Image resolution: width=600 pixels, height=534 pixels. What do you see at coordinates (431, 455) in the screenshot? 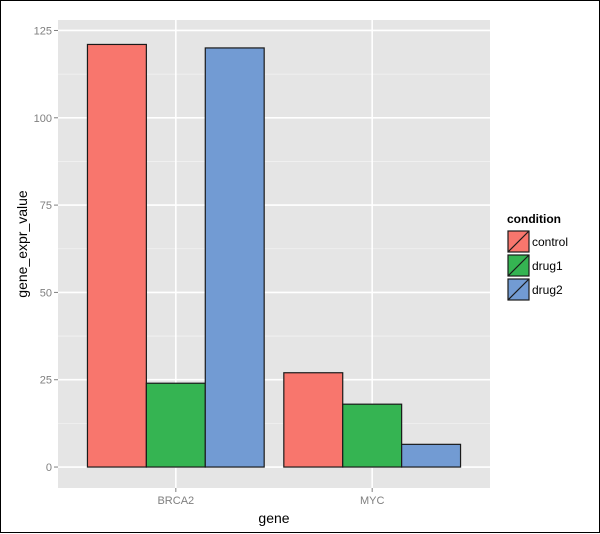
I see `bar-drug2-myc` at bounding box center [431, 455].